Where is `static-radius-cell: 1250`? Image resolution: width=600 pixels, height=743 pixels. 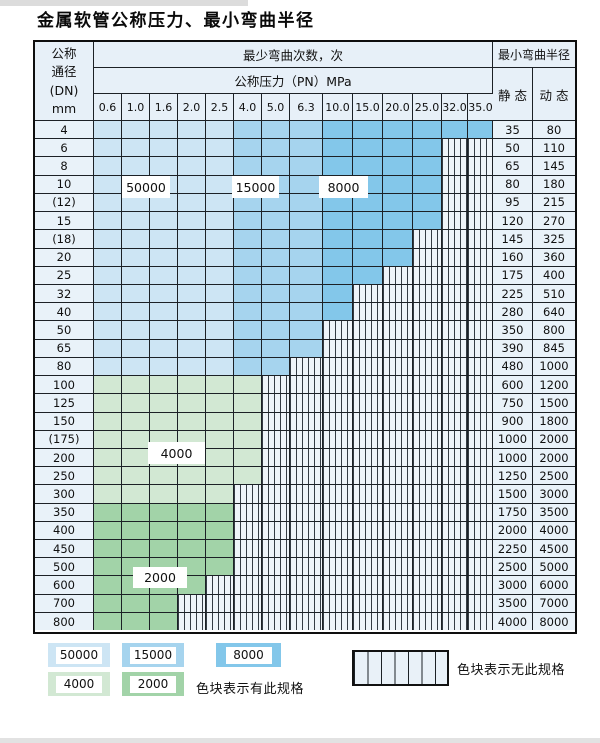 static-radius-cell: 1250 is located at coordinates (513, 476).